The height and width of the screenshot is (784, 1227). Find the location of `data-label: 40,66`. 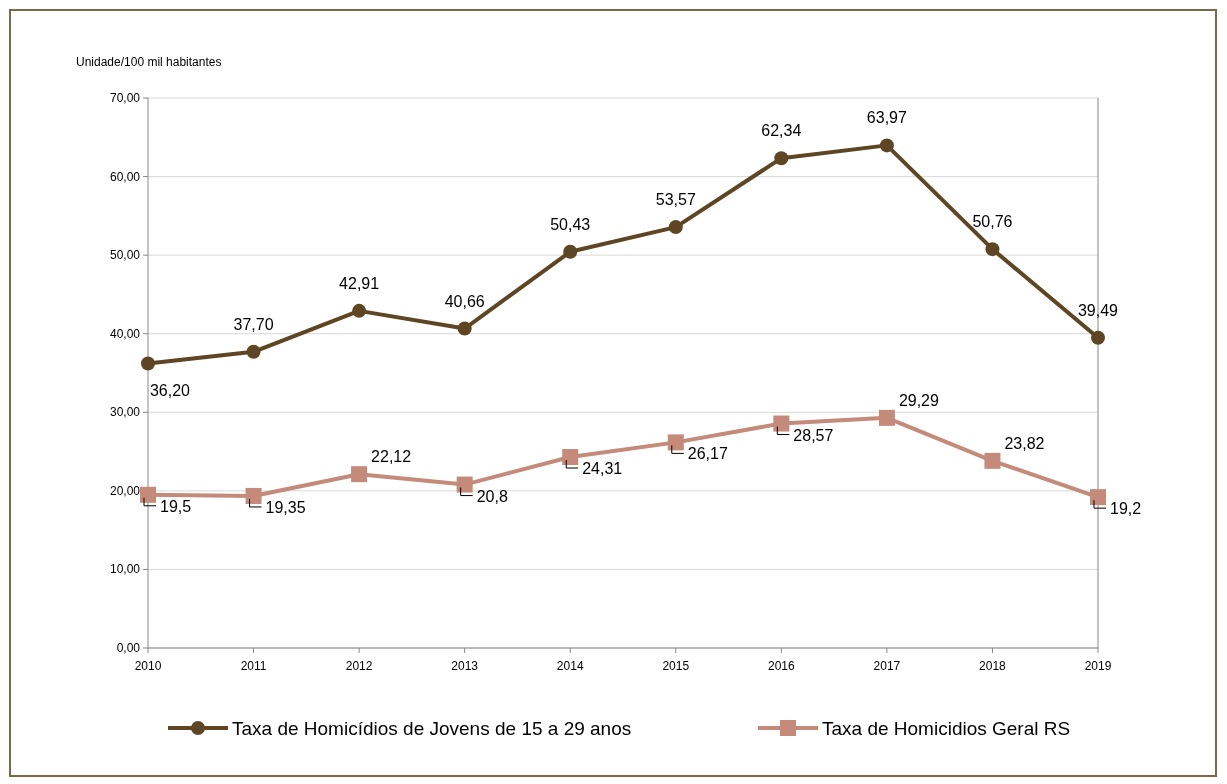

data-label: 40,66 is located at coordinates (464, 301).